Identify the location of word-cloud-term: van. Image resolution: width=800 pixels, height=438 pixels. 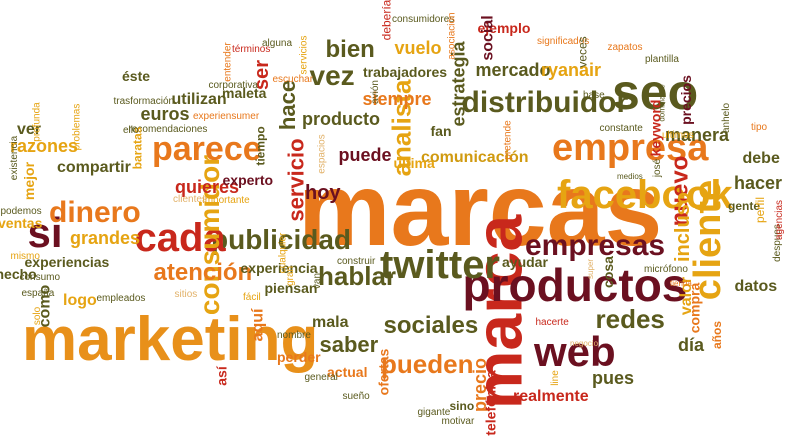
(318, 281).